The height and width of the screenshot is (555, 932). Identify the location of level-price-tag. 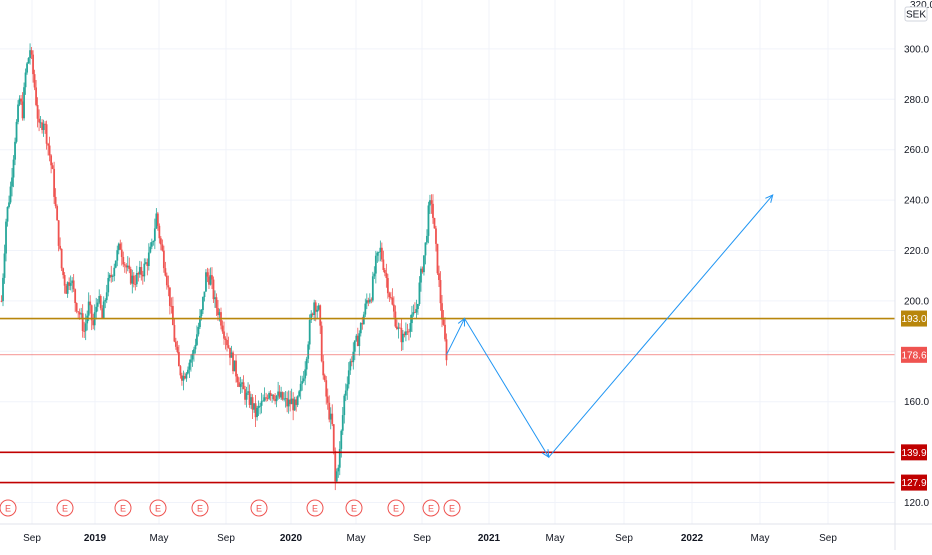
(914, 318).